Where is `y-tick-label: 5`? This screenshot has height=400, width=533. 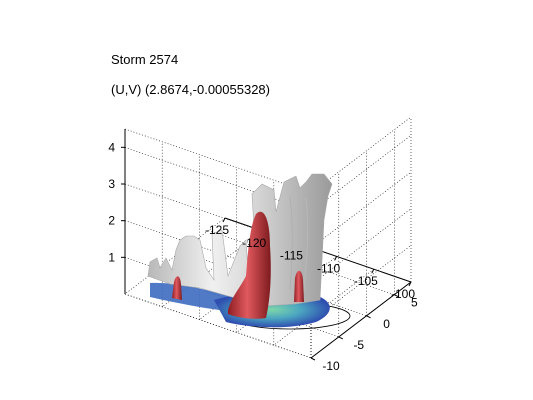 y-tick-label: 5 is located at coordinates (414, 303).